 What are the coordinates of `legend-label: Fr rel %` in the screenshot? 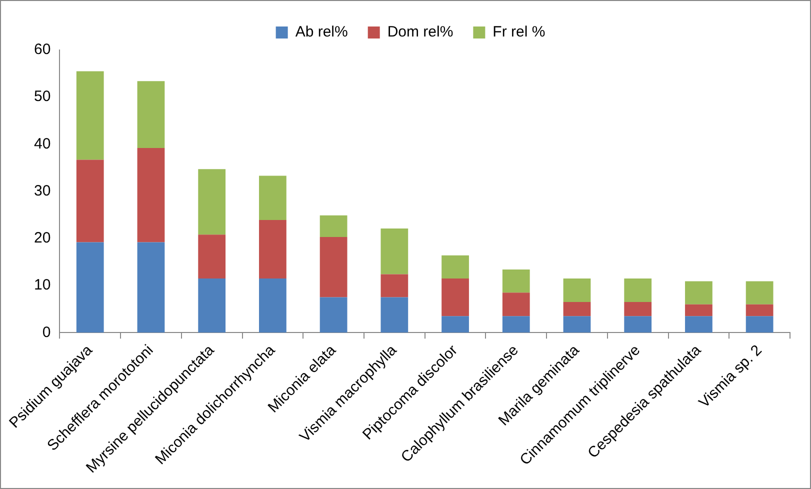 It's located at (519, 32).